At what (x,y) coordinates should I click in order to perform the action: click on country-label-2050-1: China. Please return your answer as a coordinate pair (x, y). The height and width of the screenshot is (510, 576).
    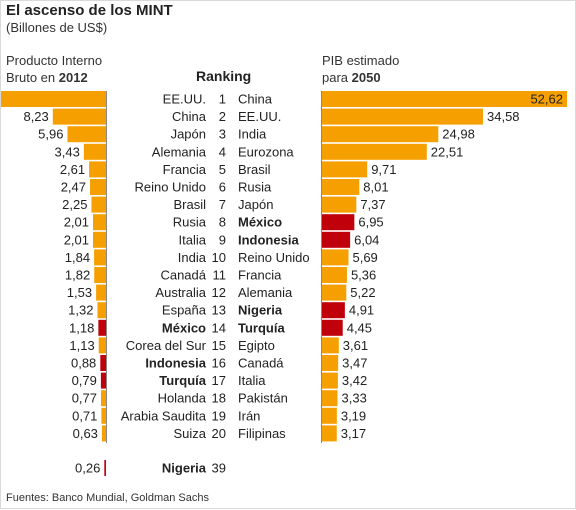
    Looking at the image, I should click on (255, 99).